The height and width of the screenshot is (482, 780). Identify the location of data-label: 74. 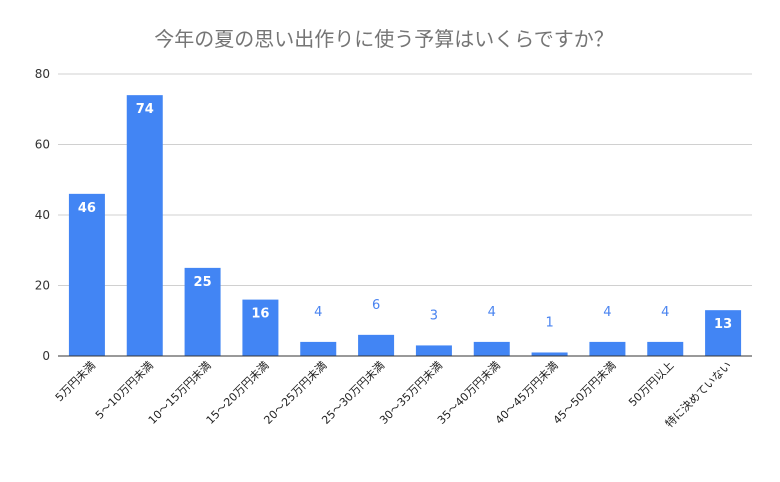
(145, 109).